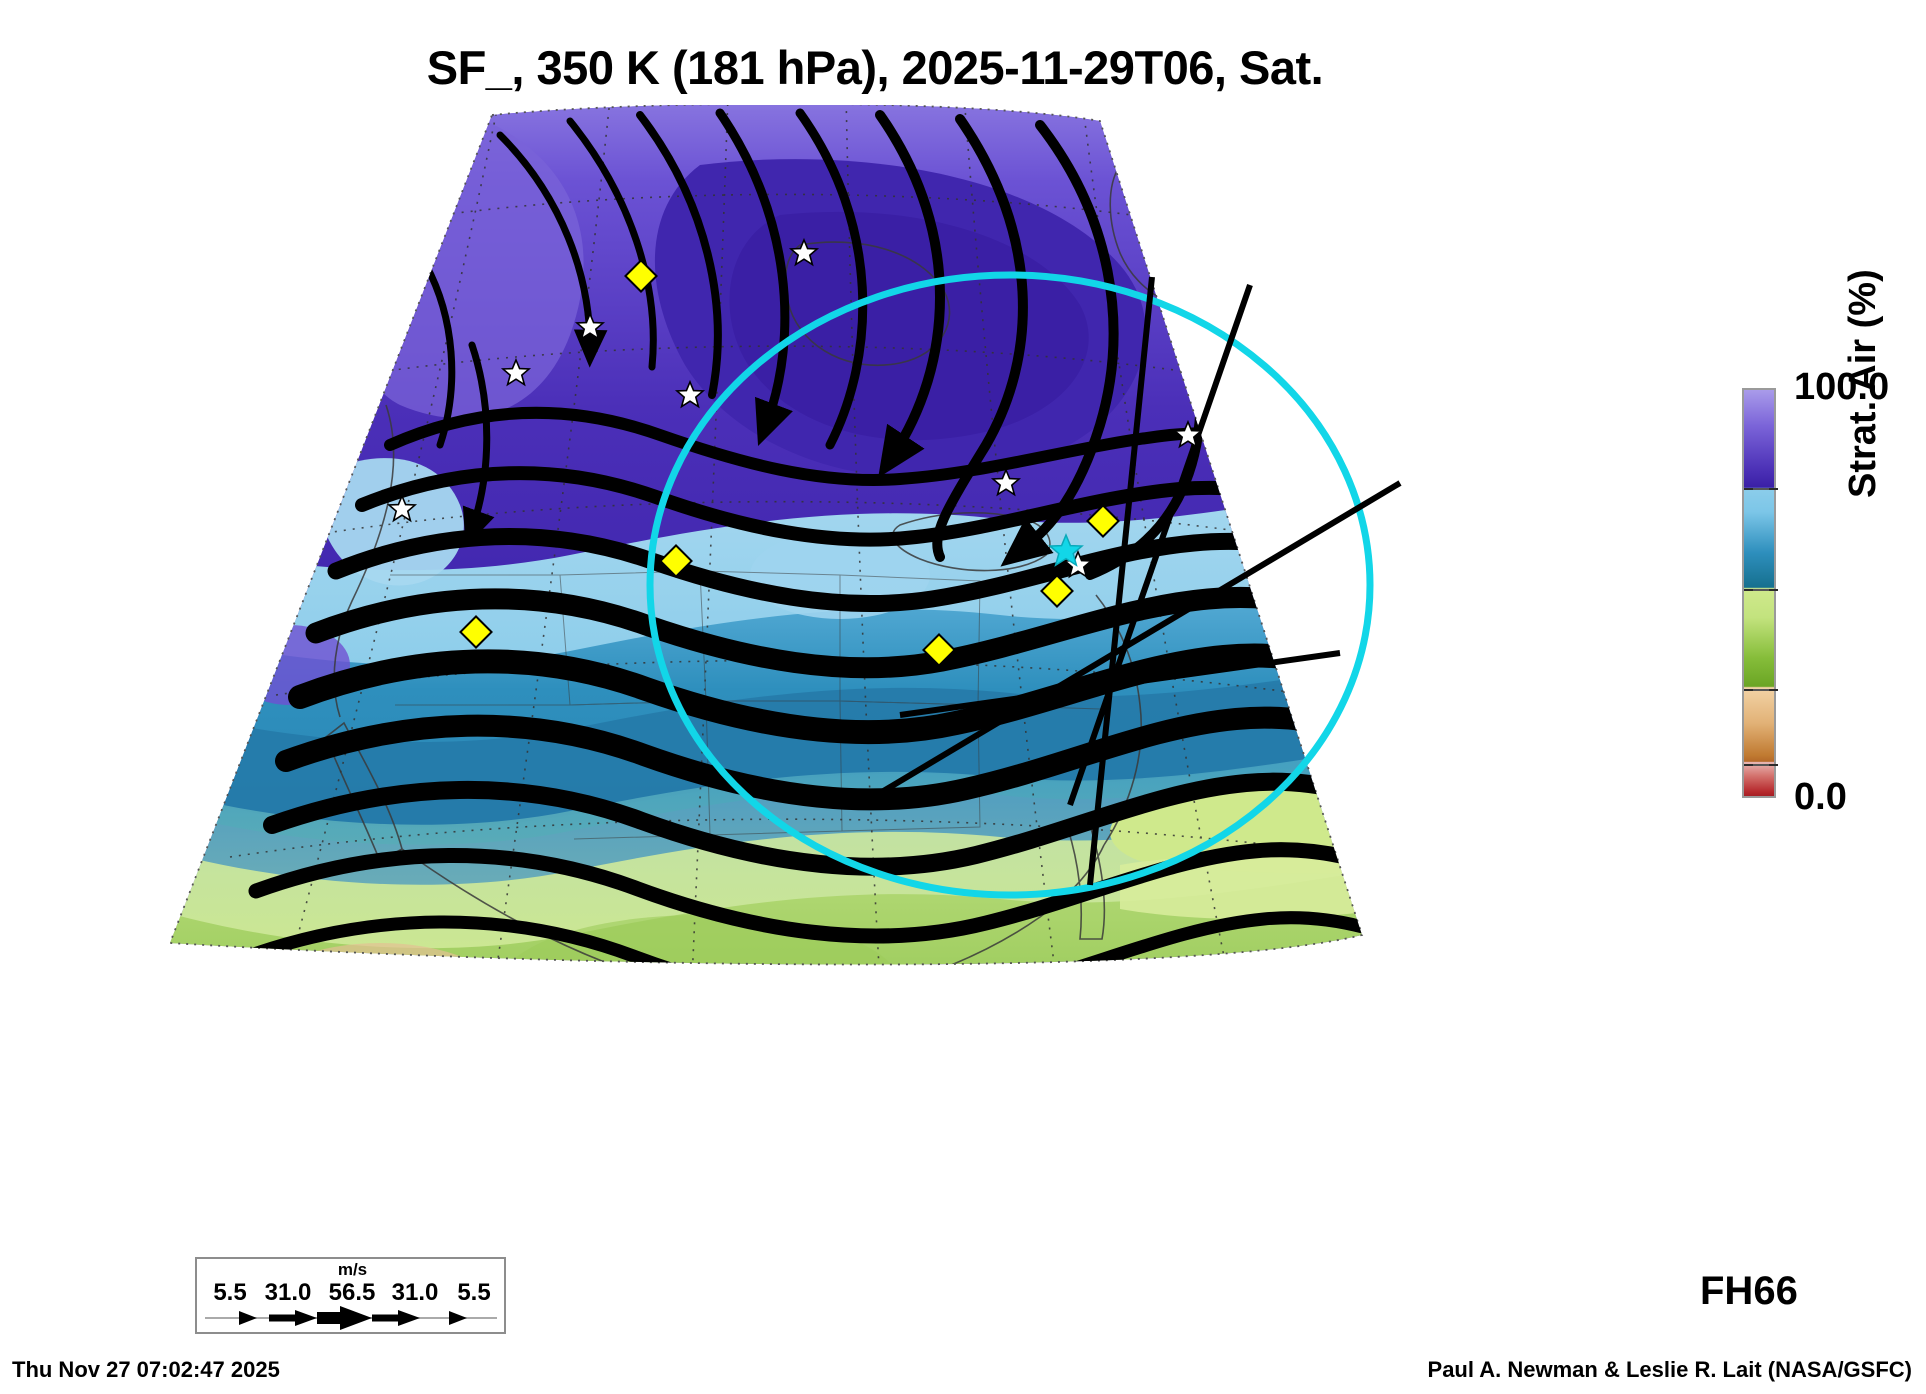 This screenshot has width=1926, height=1394. I want to click on wind-legend-value: 56.5, so click(352, 1292).